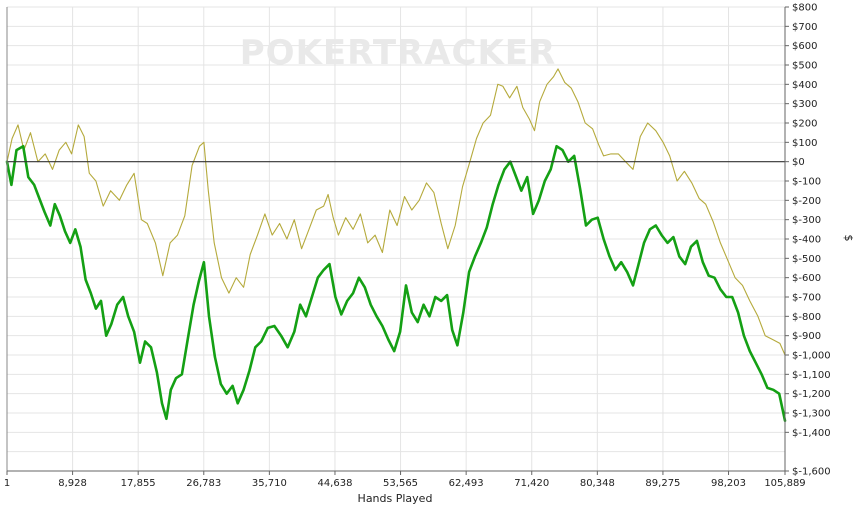 The height and width of the screenshot is (510, 854). What do you see at coordinates (848, 238) in the screenshot?
I see `y-axis-title: $` at bounding box center [848, 238].